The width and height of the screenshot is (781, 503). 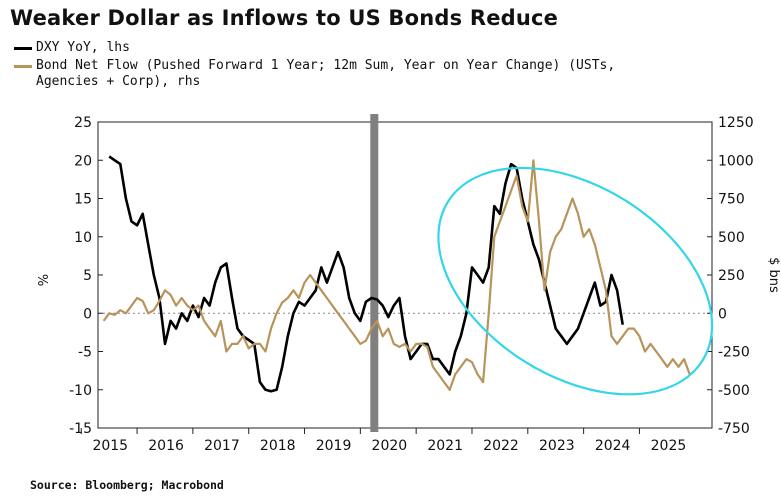 I want to click on x-tick-label: 2024, so click(x=613, y=446).